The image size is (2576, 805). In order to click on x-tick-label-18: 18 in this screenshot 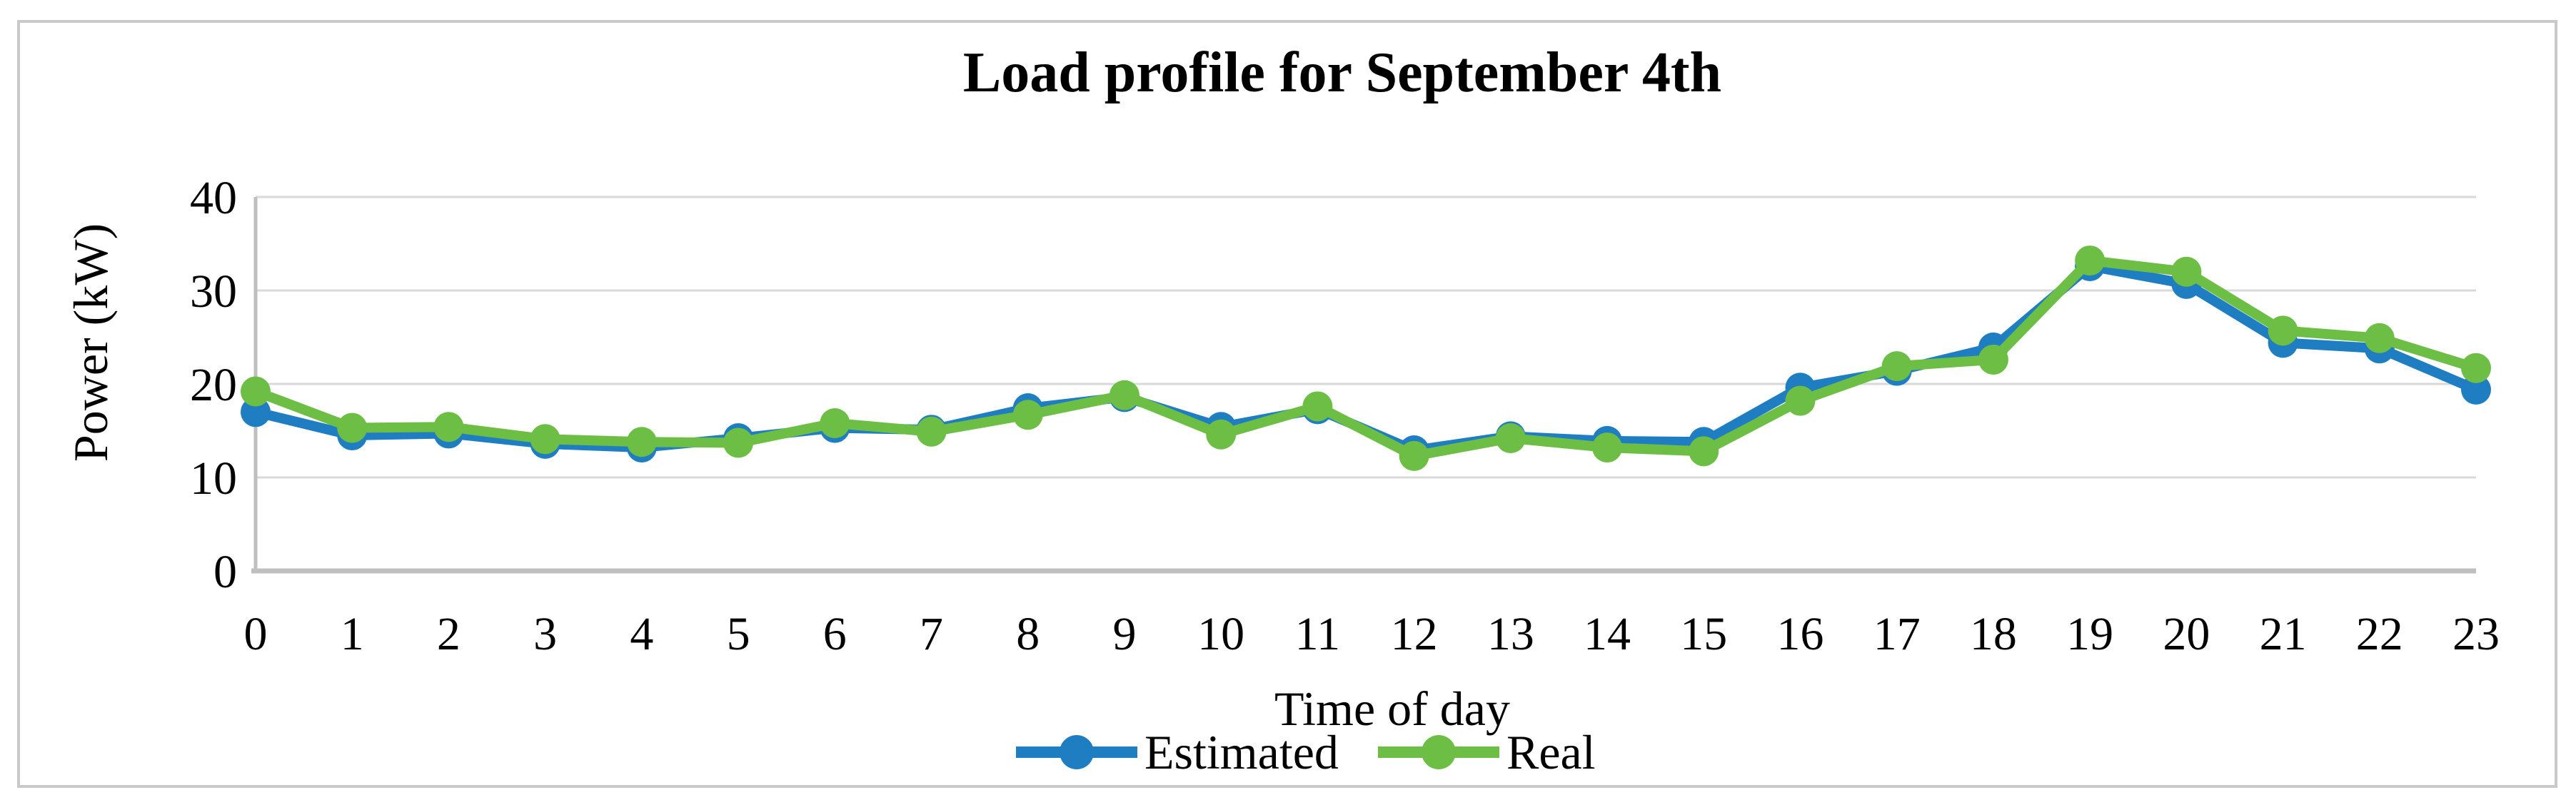, I will do `click(1994, 634)`.